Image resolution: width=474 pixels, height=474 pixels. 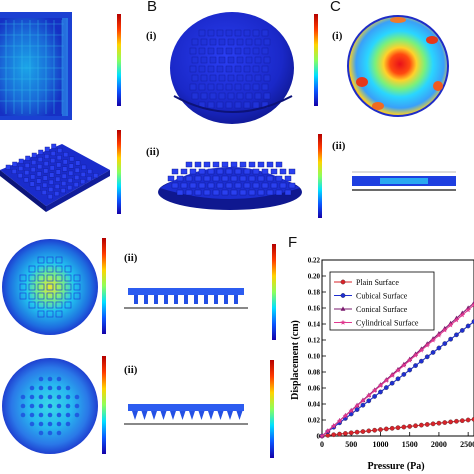 What do you see at coordinates (410, 444) in the screenshot?
I see `x-tick-label: 1500` at bounding box center [410, 444].